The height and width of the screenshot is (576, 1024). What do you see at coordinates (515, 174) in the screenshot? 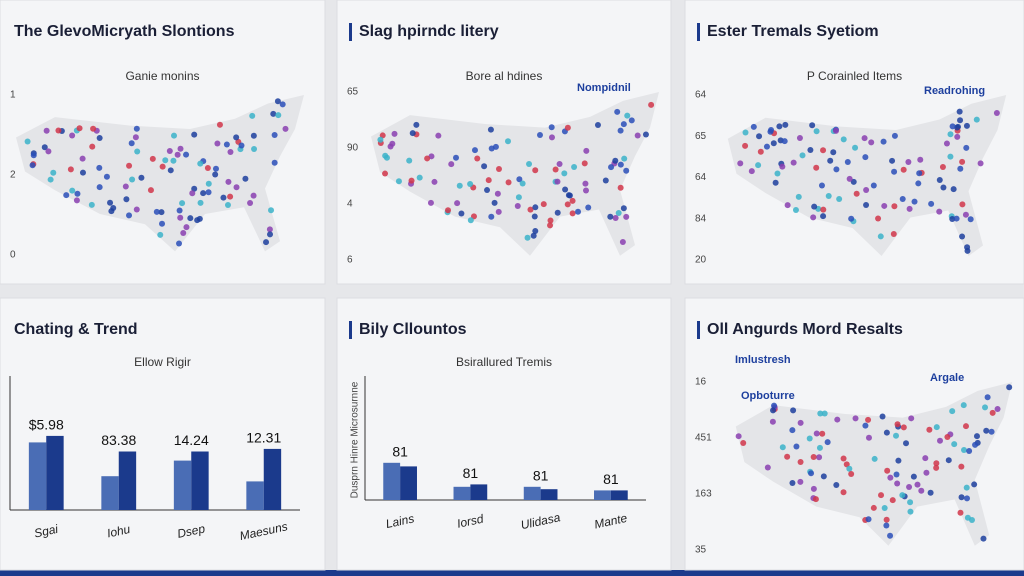
I see `map-shape` at bounding box center [515, 174].